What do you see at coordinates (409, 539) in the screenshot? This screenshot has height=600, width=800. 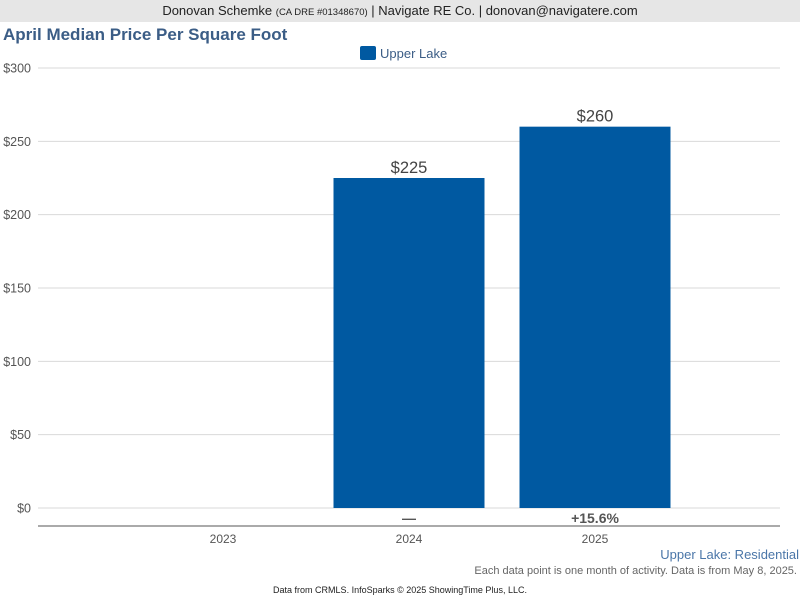 I see `x-tick-label: 2024` at bounding box center [409, 539].